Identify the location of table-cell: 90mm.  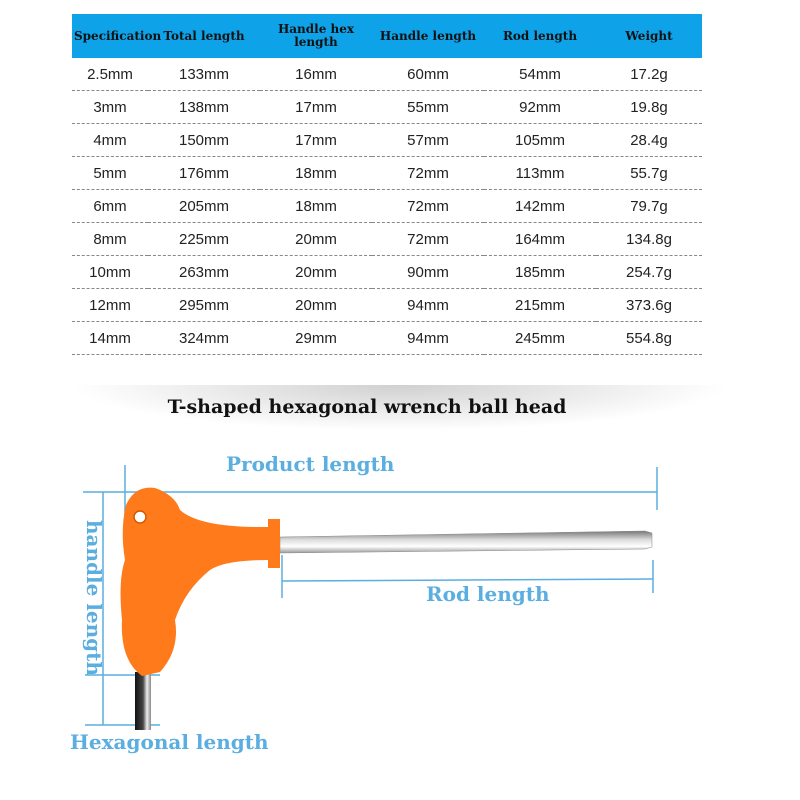
(428, 272).